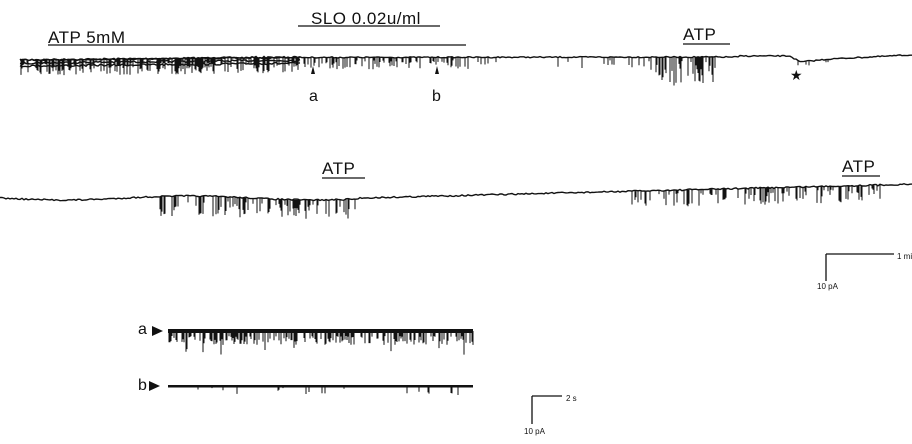 This screenshot has height=444, width=912. I want to click on trace-a-arrow, so click(157, 331).